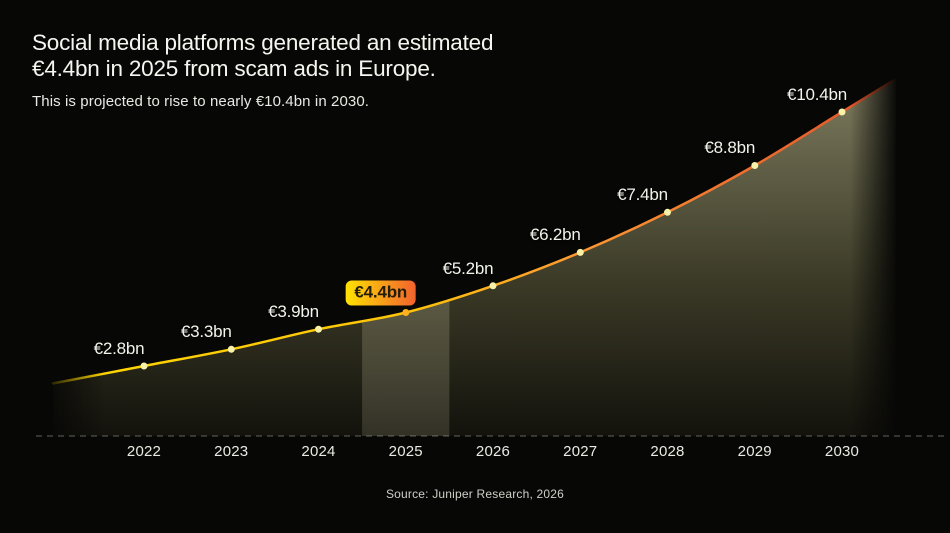 This screenshot has width=950, height=533. What do you see at coordinates (293, 312) in the screenshot?
I see `value-label: €3.9bn` at bounding box center [293, 312].